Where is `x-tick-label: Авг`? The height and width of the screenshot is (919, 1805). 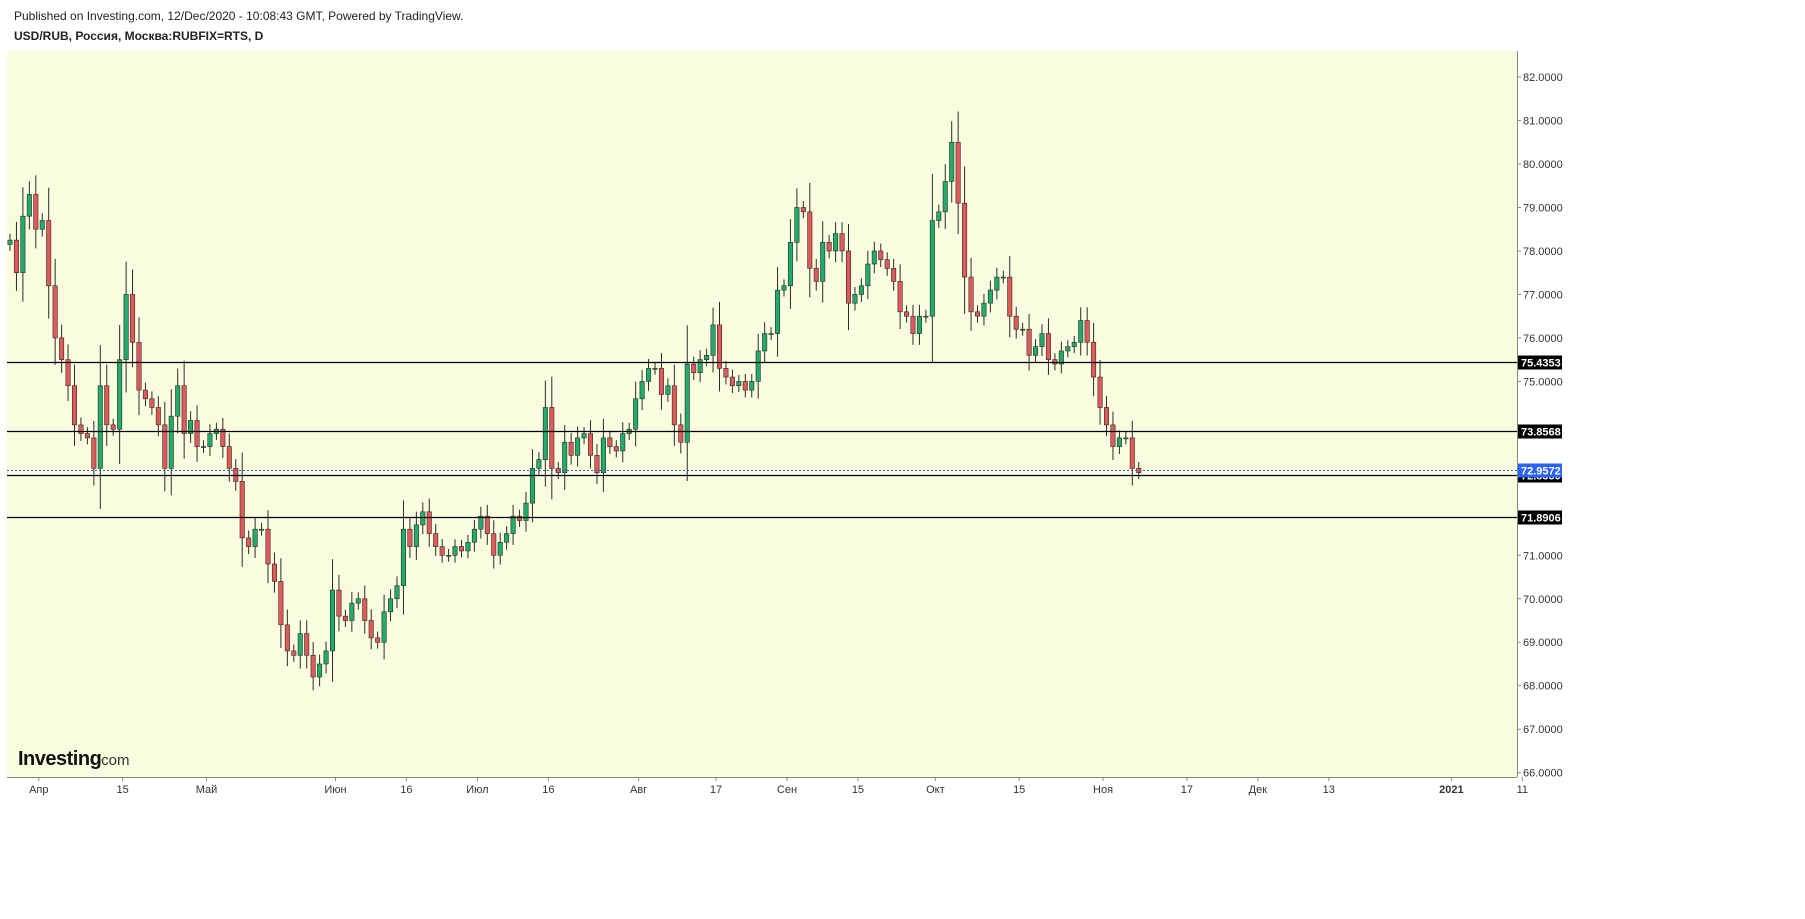
x-tick-label: Авг is located at coordinates (638, 790).